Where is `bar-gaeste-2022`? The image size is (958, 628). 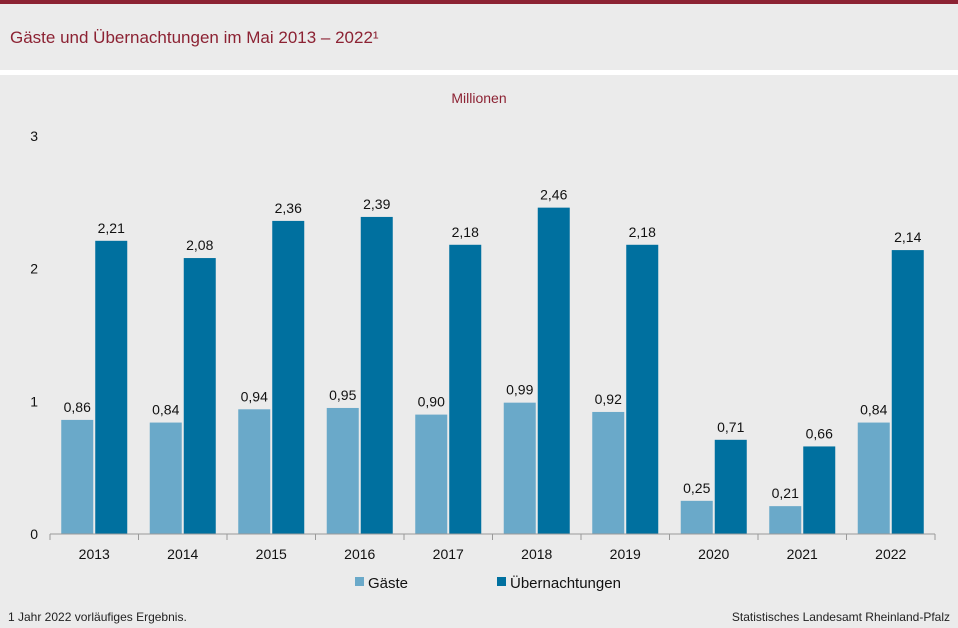 bar-gaeste-2022 is located at coordinates (873, 478).